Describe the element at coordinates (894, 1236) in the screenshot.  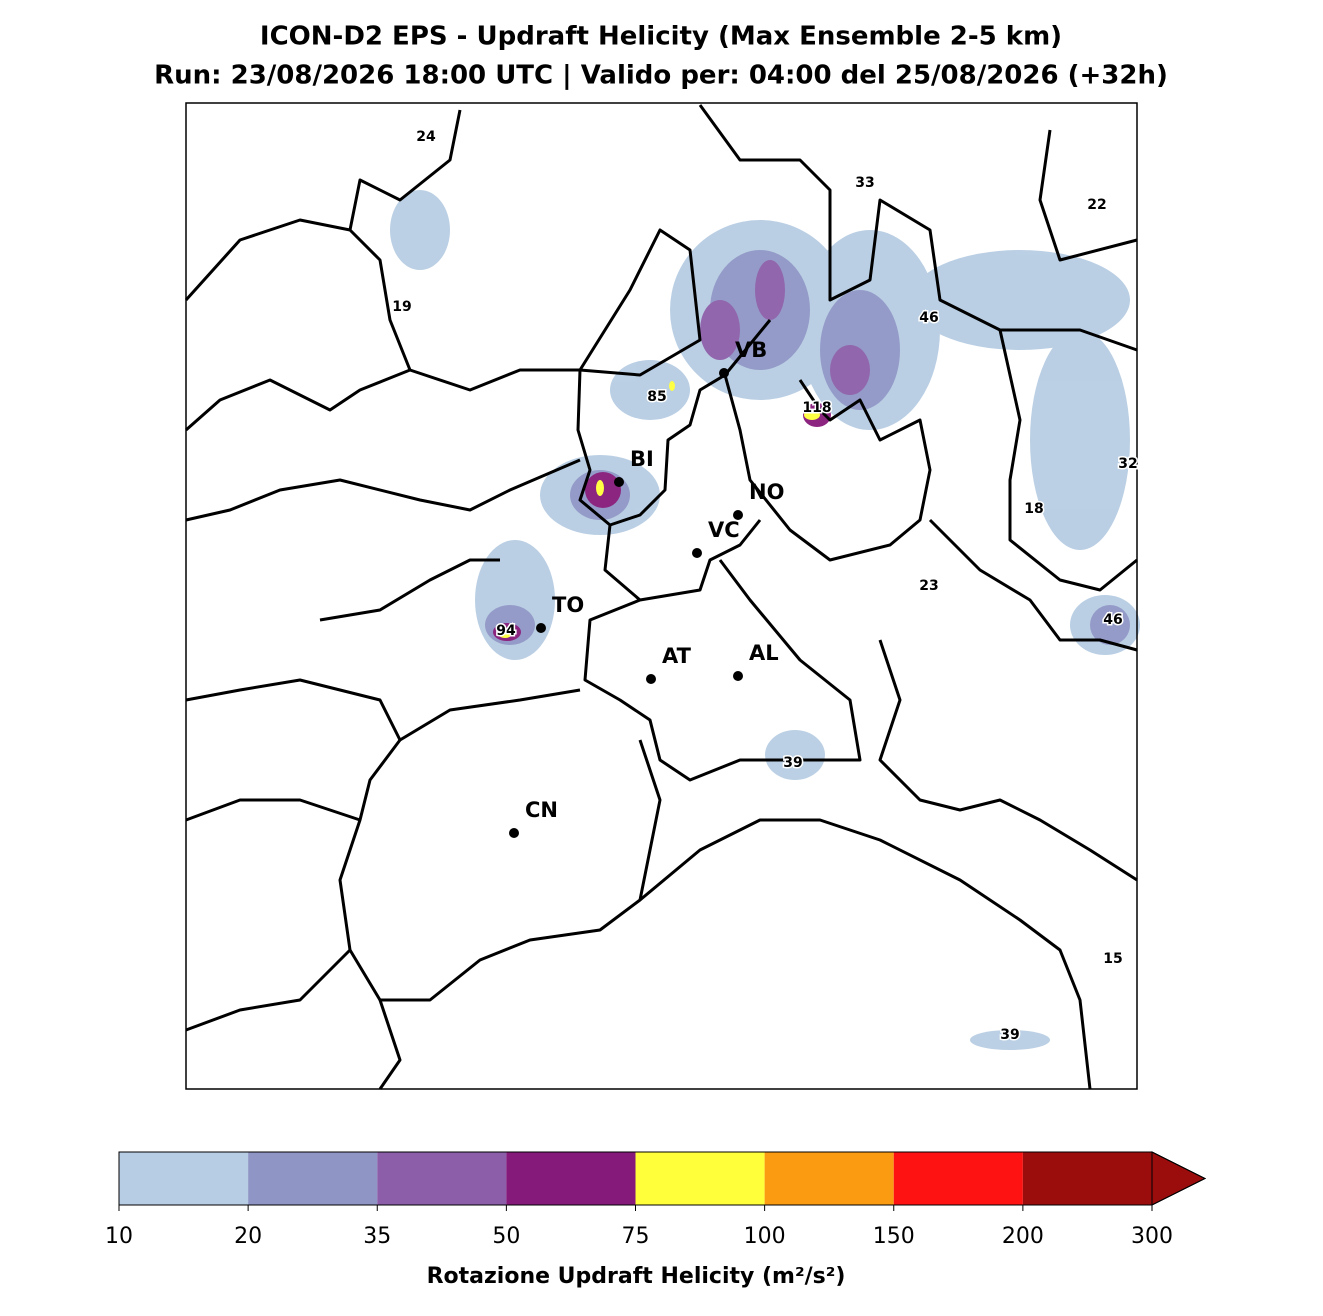
I see `colorbar-tick-label: 150` at that location.